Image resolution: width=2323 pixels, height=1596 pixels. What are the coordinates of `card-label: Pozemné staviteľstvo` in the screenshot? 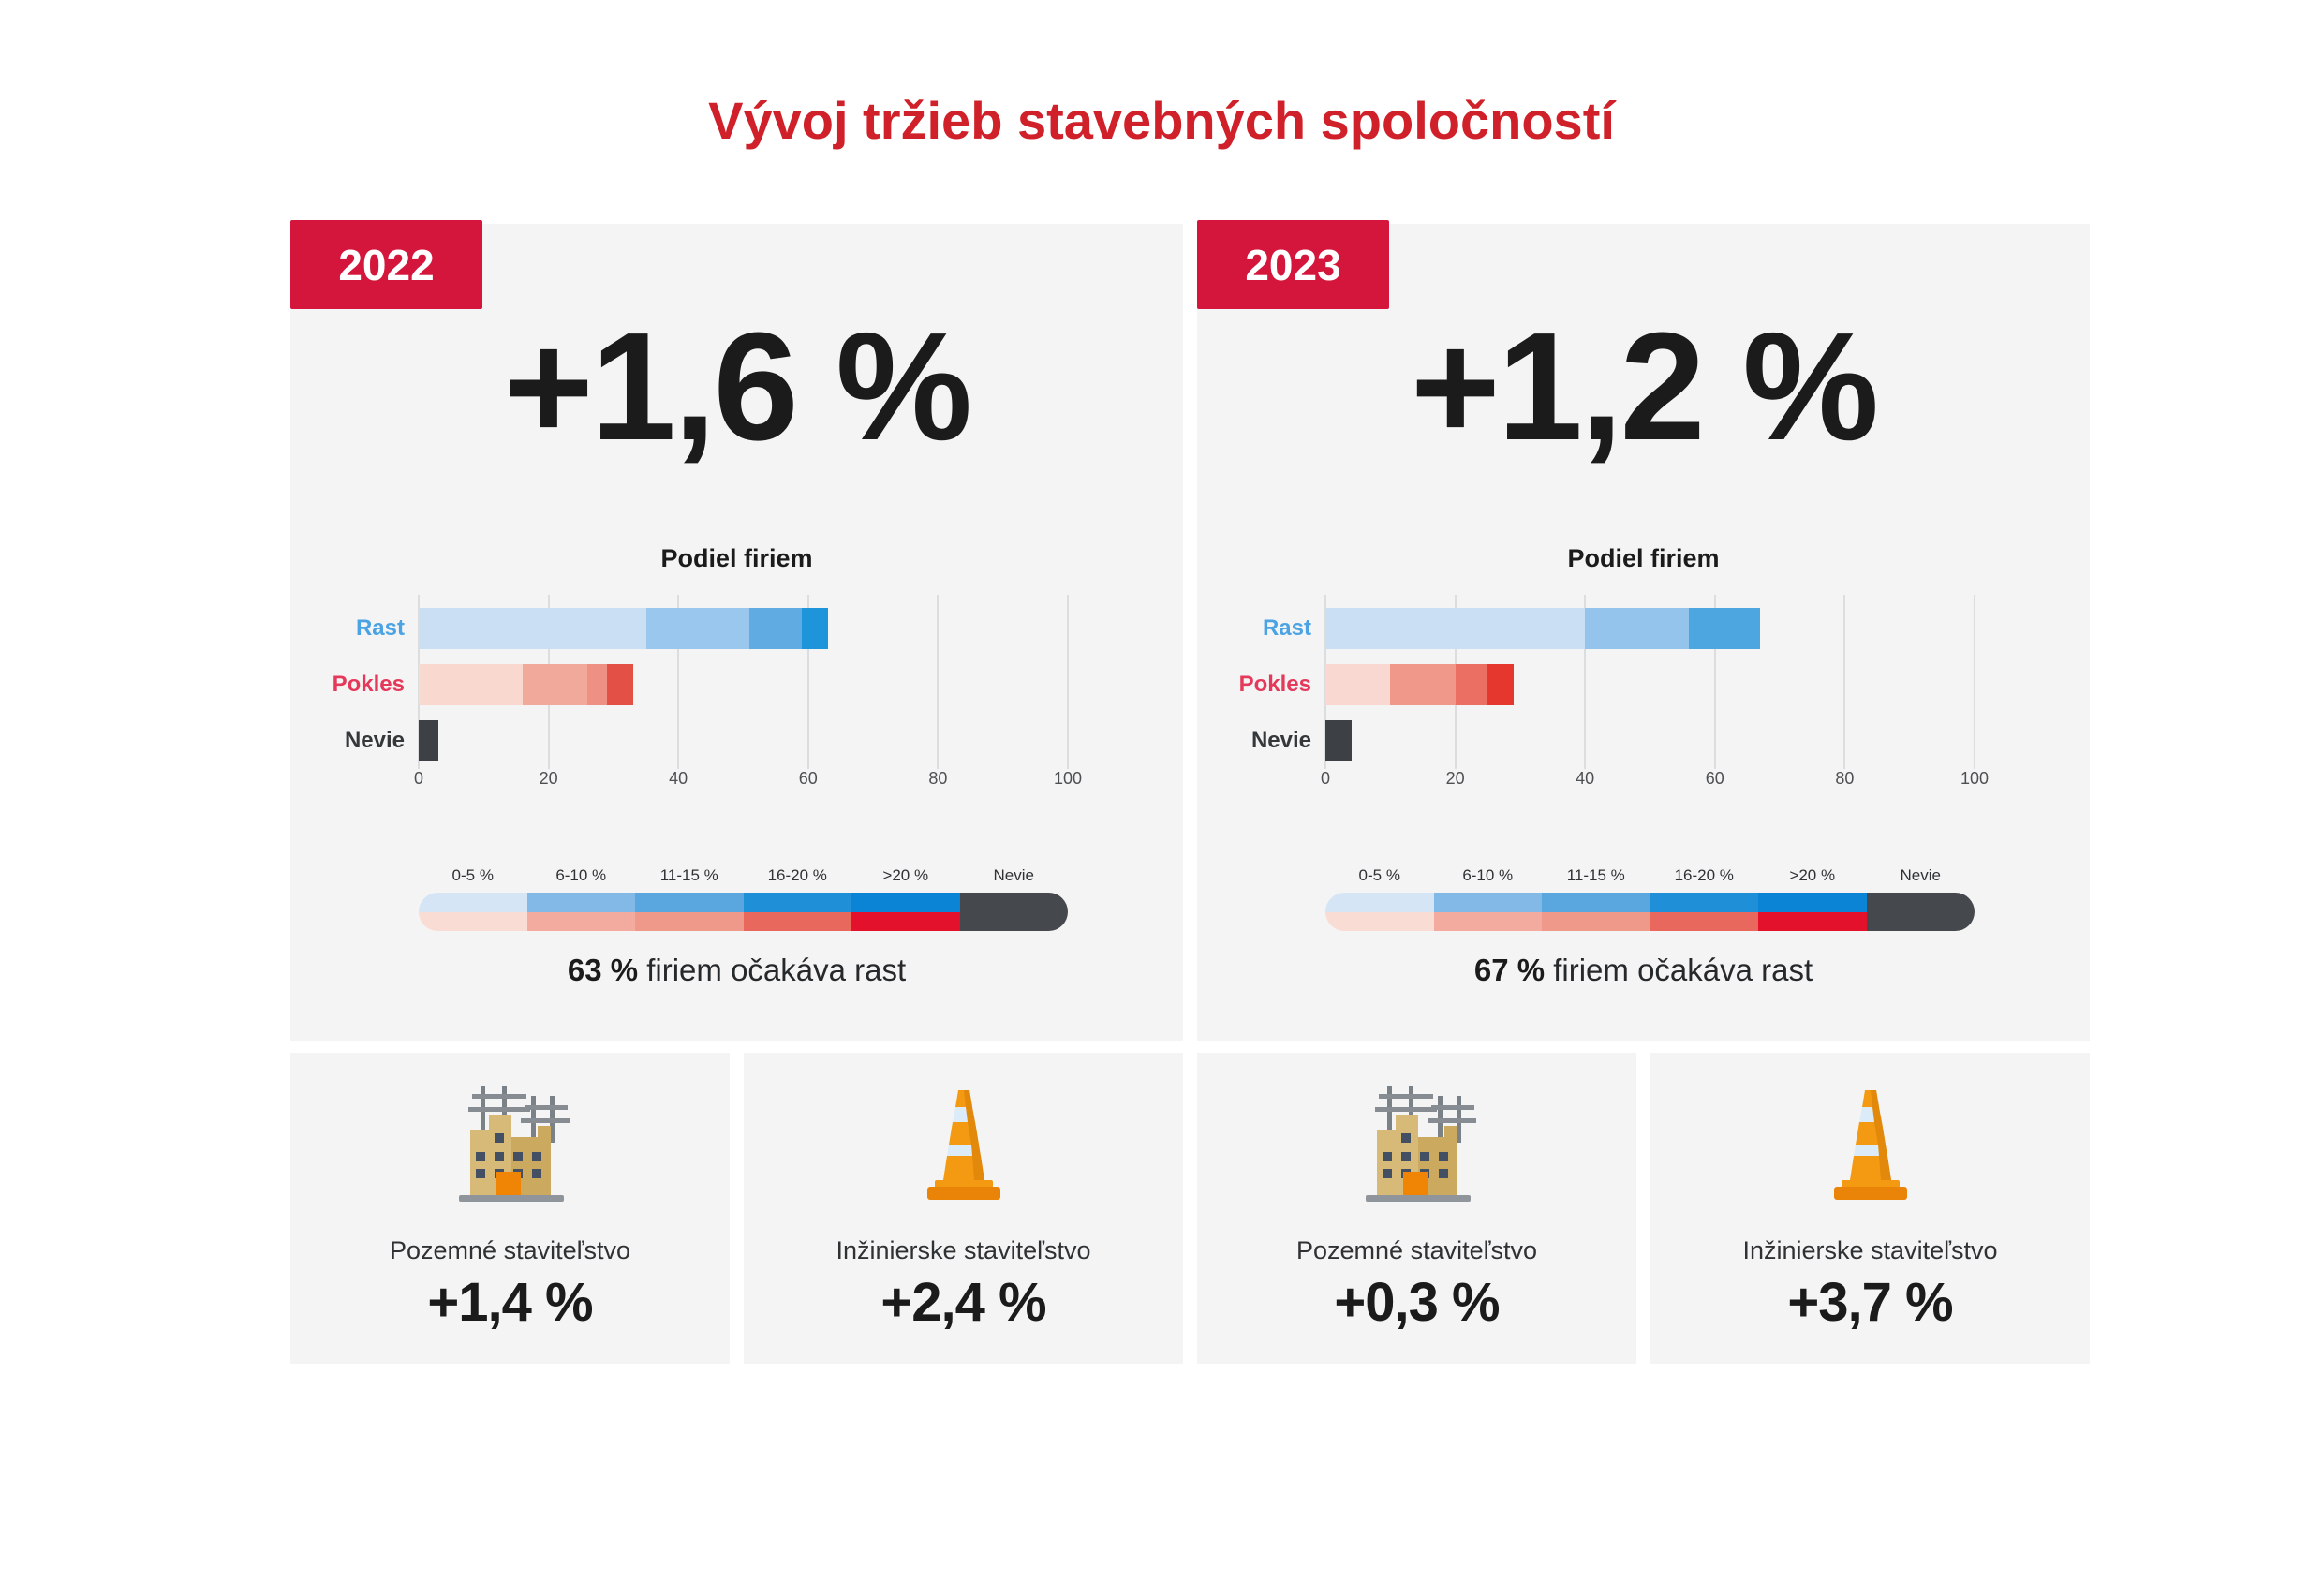 It's located at (1416, 1250).